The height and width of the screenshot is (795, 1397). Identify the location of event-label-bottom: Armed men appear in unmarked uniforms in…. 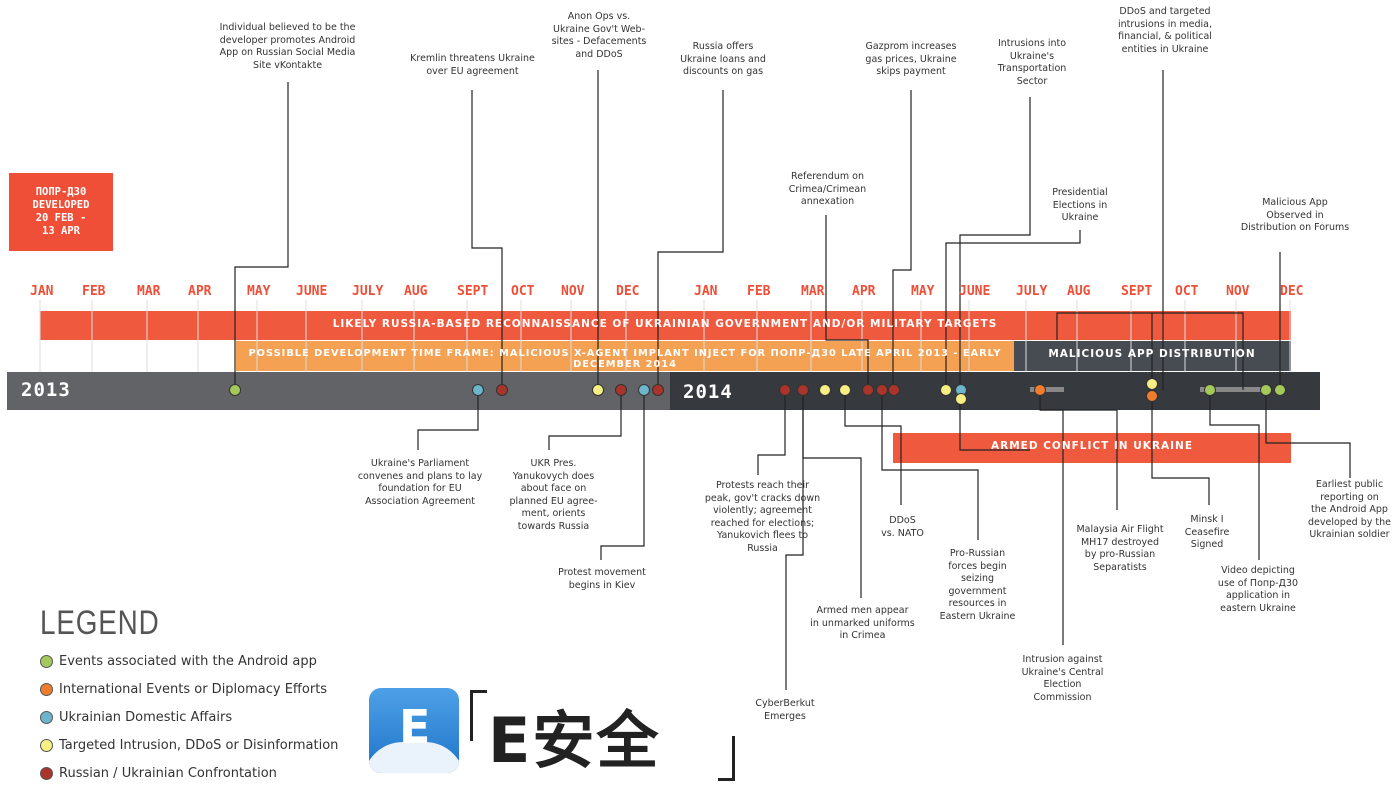
(862, 623).